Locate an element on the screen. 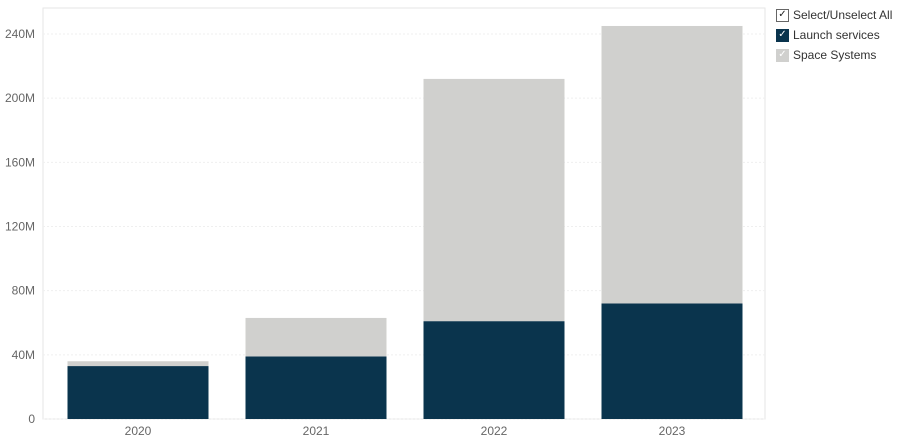  y-tick-label: 120M is located at coordinates (20, 227).